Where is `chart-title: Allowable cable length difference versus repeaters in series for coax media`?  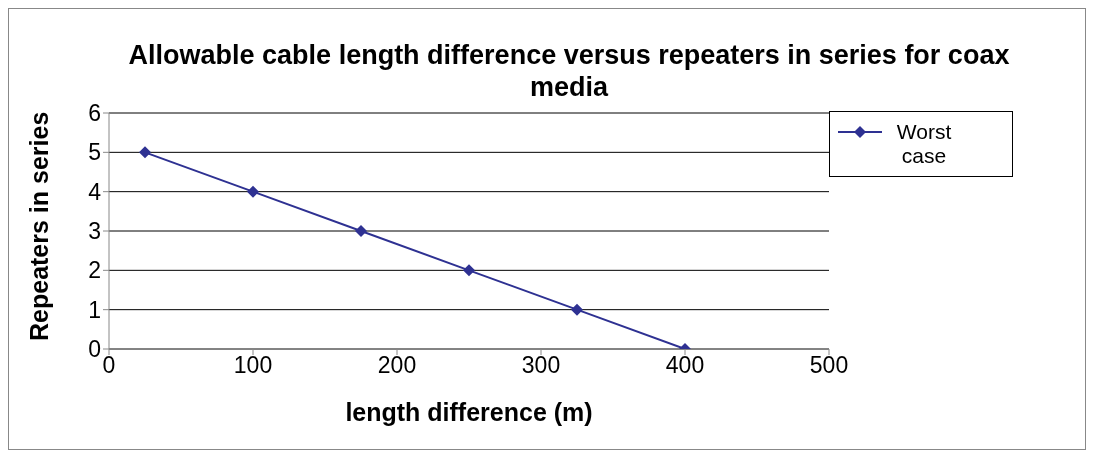
chart-title: Allowable cable length difference versus repeaters in series for coax media is located at coordinates (569, 71).